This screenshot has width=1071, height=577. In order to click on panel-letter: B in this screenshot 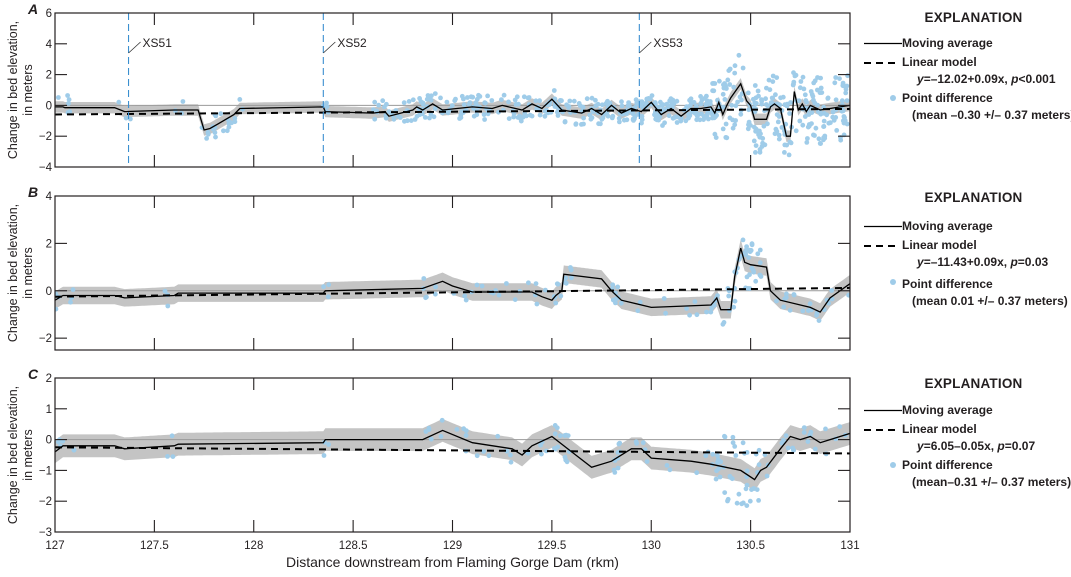, I will do `click(33, 192)`.